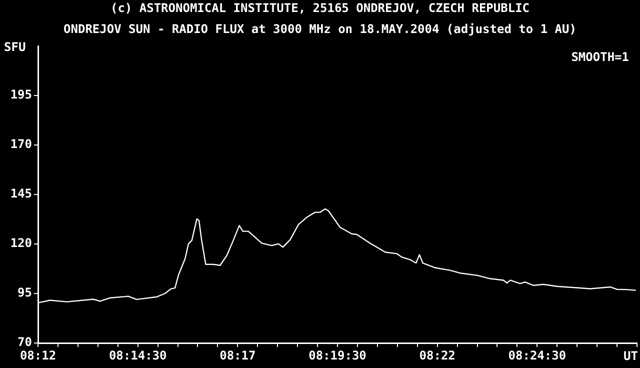 The height and width of the screenshot is (368, 640). Describe the element at coordinates (21, 144) in the screenshot. I see `y-tick-label: 170` at that location.